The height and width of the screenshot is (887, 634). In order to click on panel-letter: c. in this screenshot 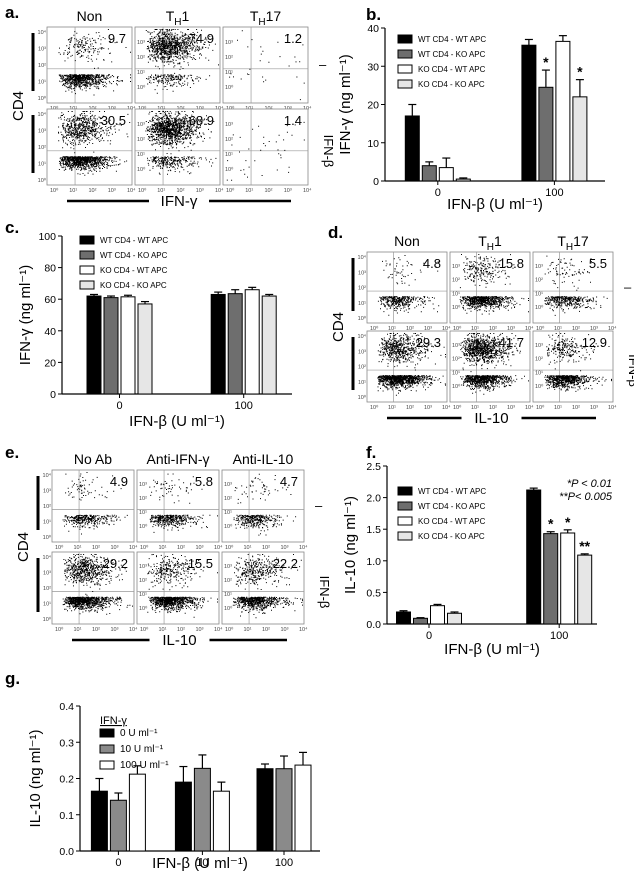, I will do `click(12, 227)`.